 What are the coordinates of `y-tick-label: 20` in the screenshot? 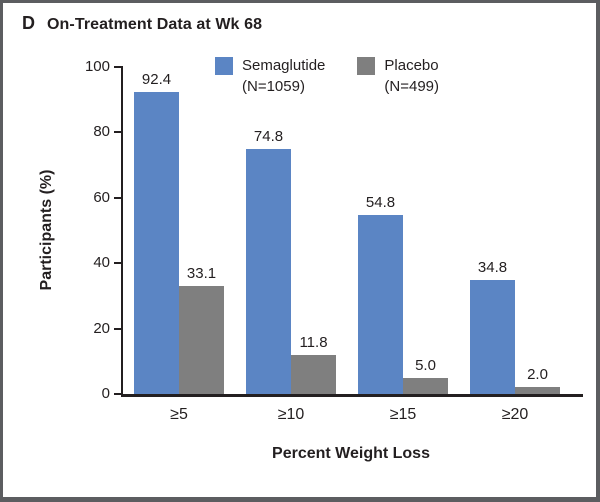 It's located at (101, 328).